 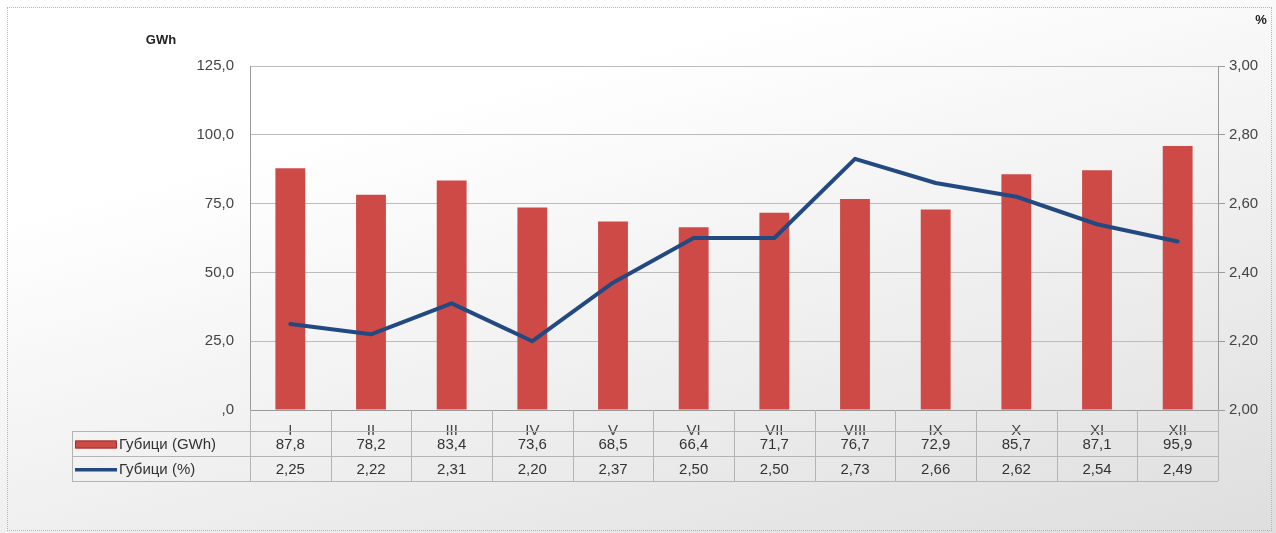 What do you see at coordinates (936, 468) in the screenshot?
I see `data-label: 2,66` at bounding box center [936, 468].